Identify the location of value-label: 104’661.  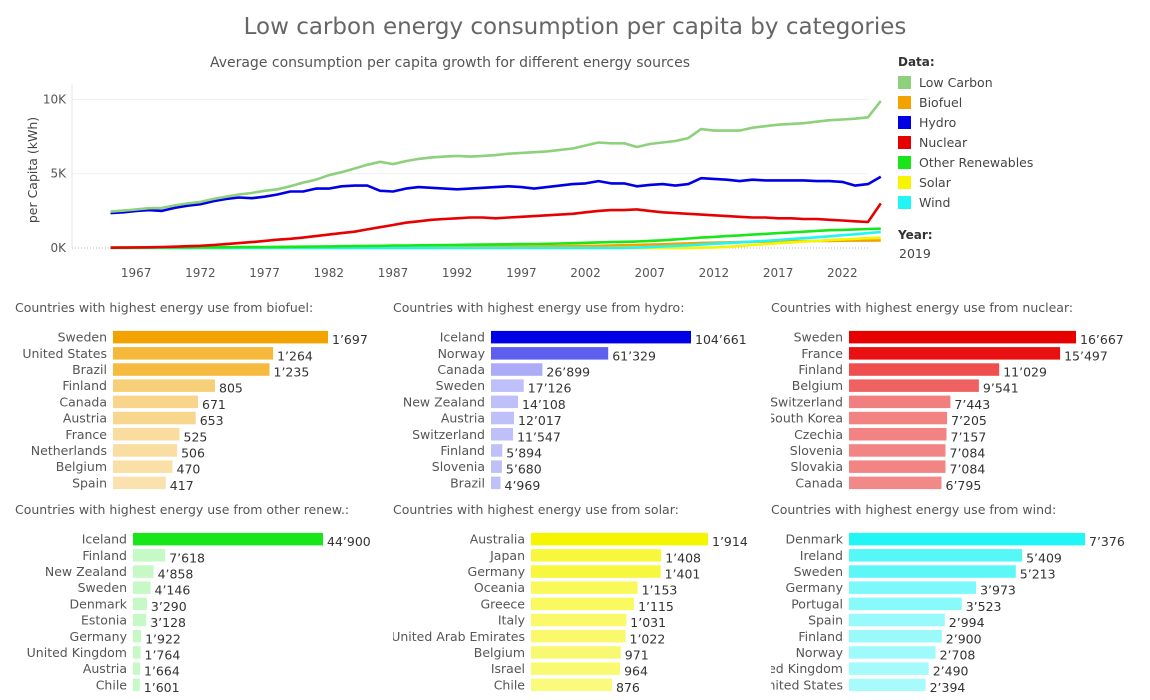
(721, 339).